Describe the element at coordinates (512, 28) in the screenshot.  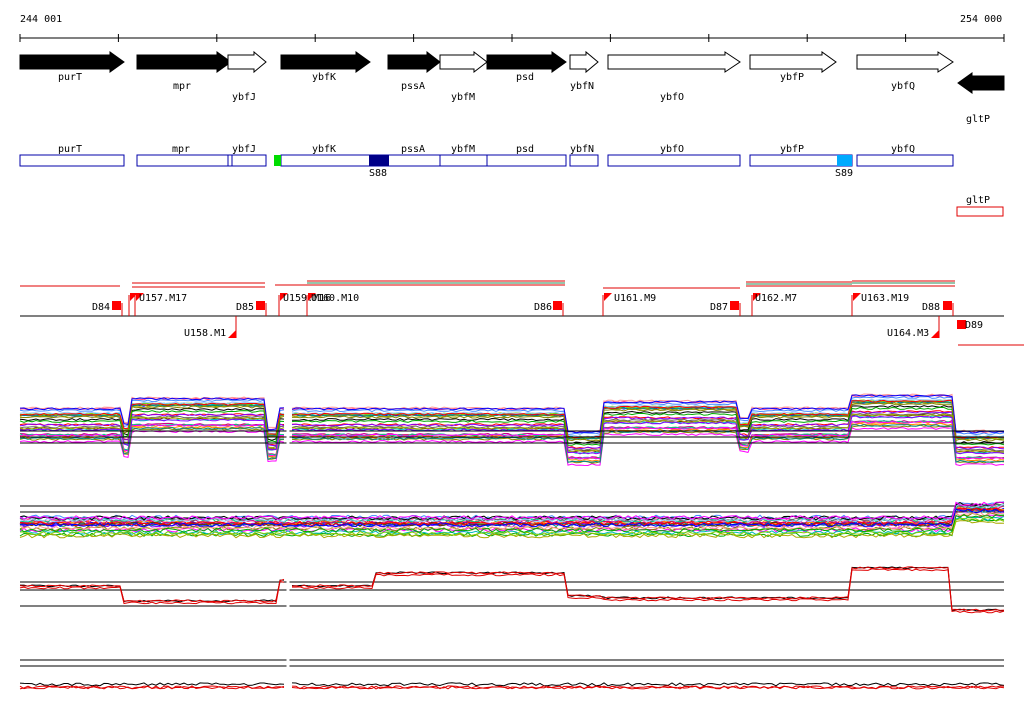
I see `coordinate-axis: 244 001 254 000` at that location.